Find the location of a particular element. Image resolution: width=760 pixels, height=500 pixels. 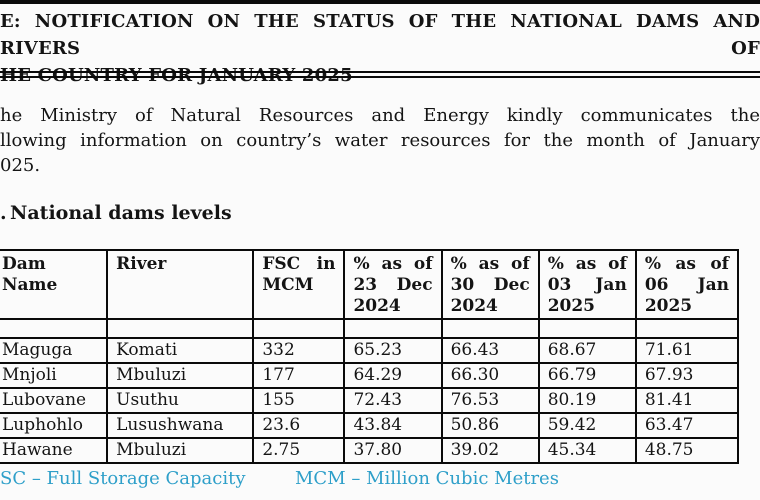

dam-name-cell: Hawane is located at coordinates (54, 450).